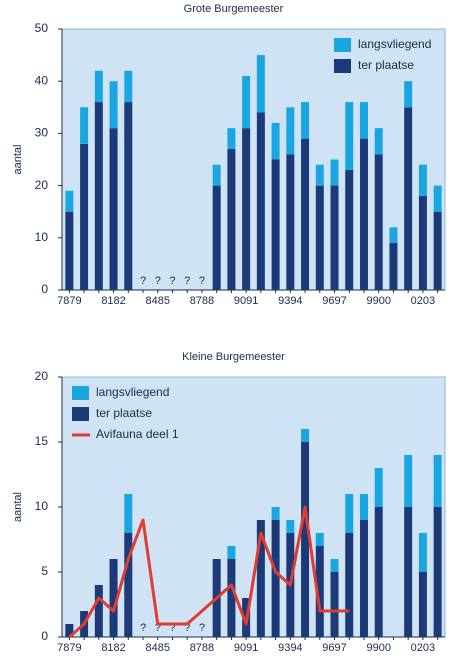 The width and height of the screenshot is (456, 668). I want to click on legend-label: ter plaatse, so click(386, 65).